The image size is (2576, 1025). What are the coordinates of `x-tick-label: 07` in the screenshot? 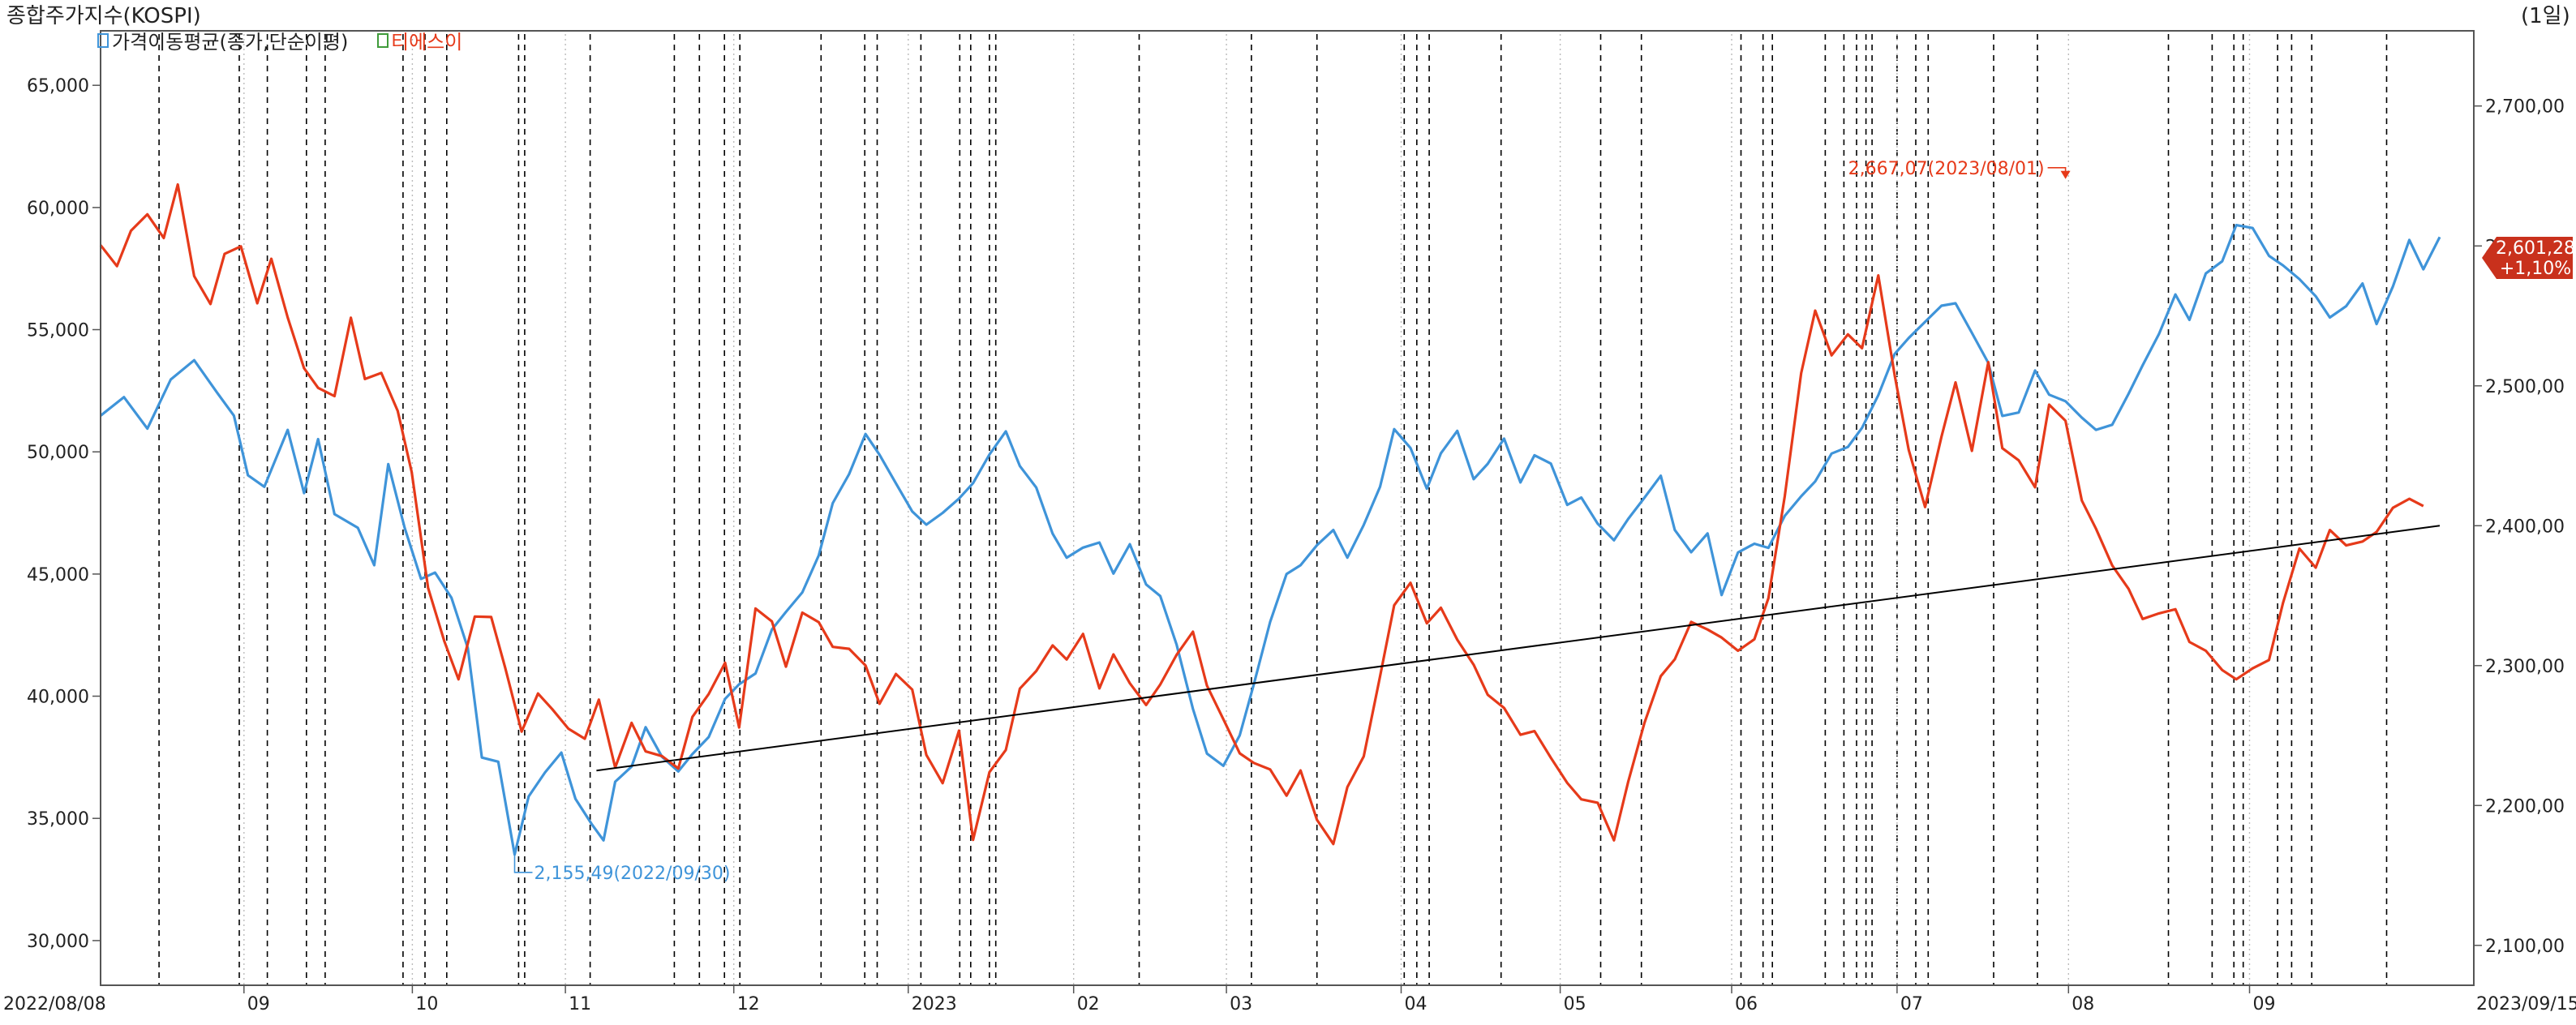 It's located at (1911, 1004).